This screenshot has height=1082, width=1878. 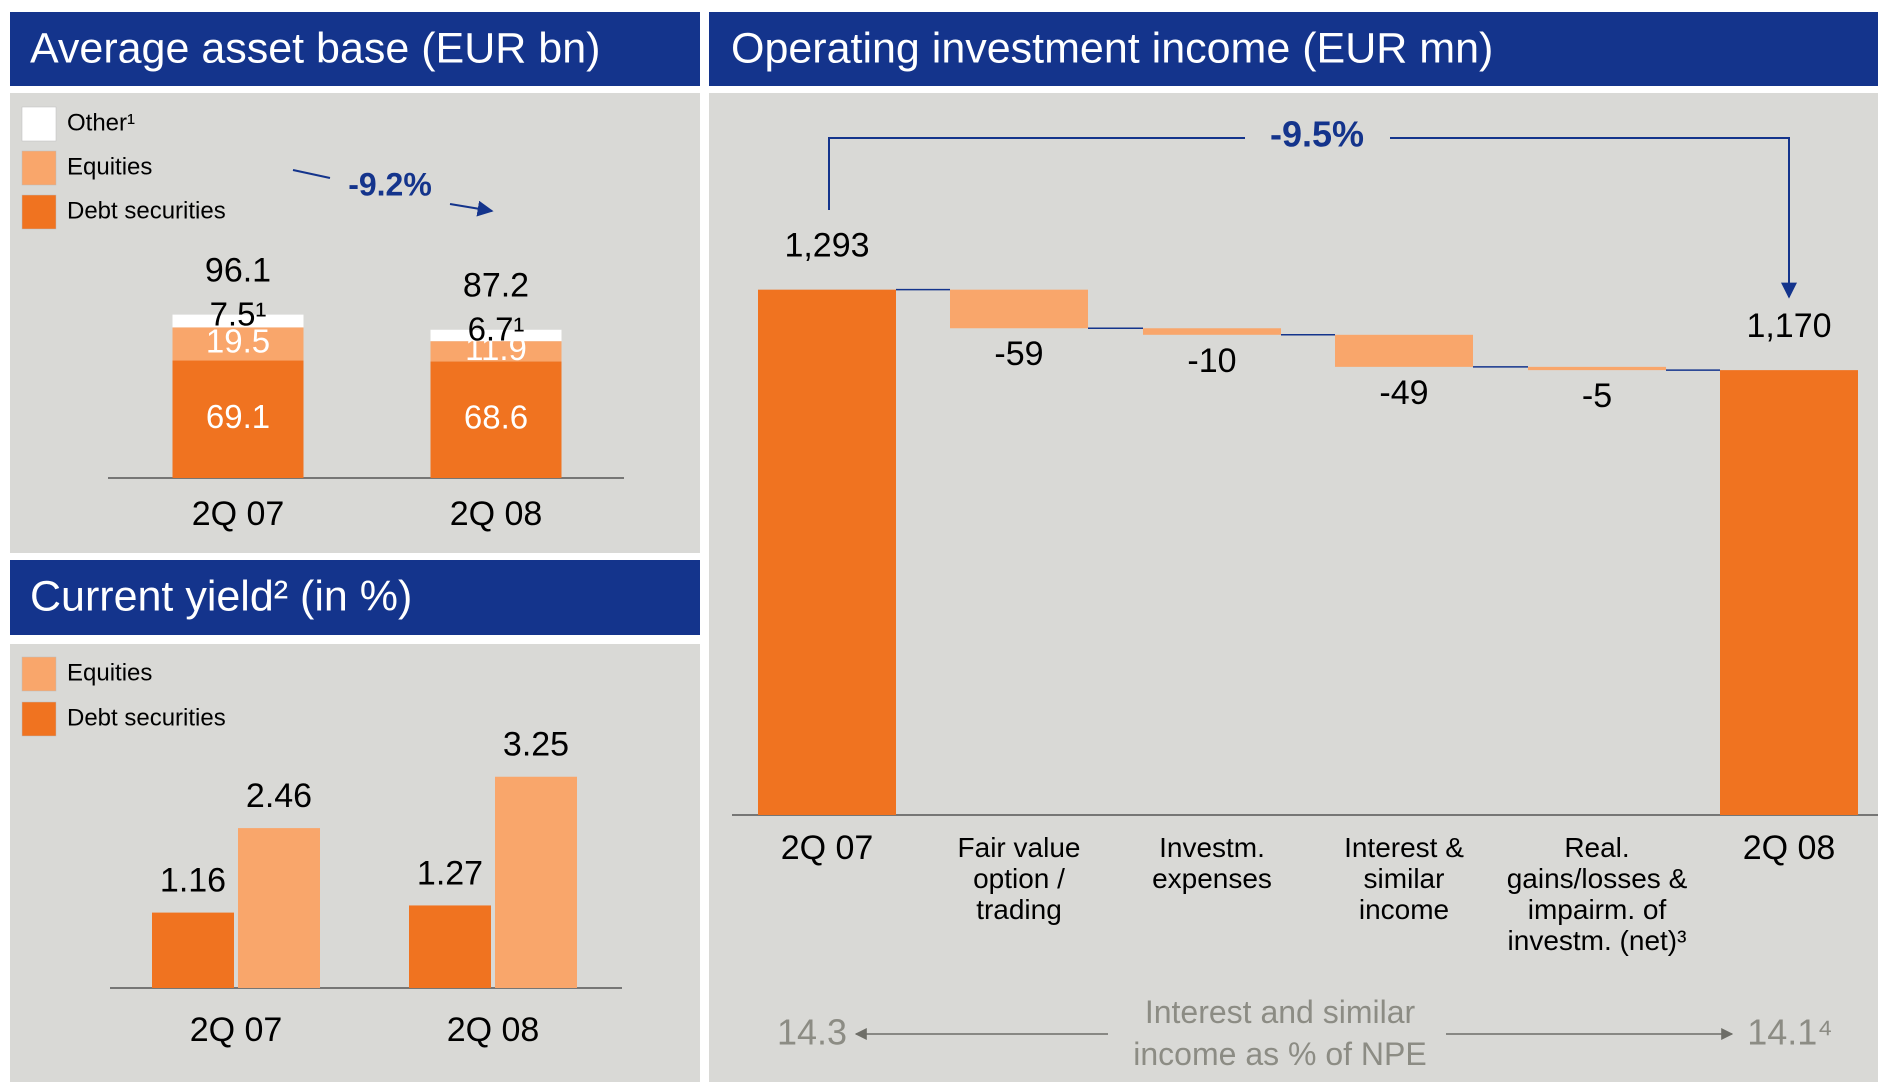 I want to click on annotation: -9.5%, so click(x=1317, y=134).